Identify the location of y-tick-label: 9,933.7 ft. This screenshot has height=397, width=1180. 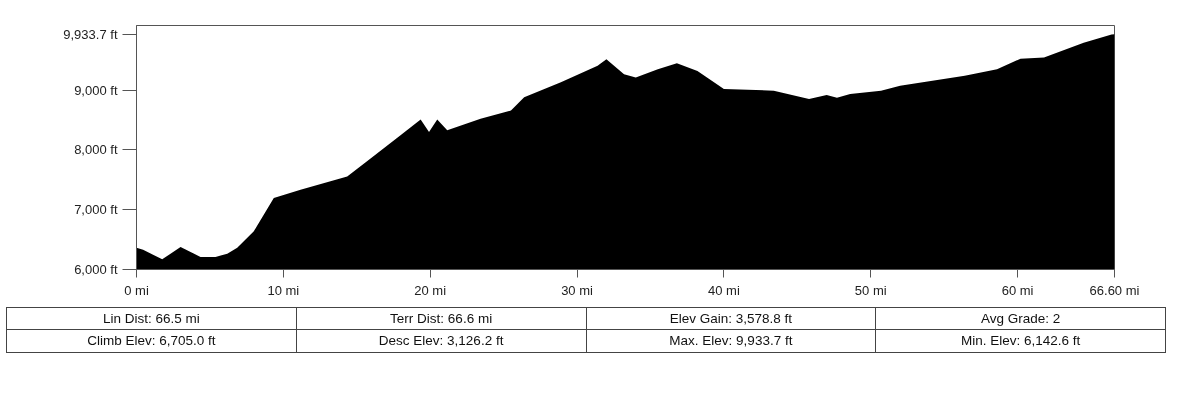
(90, 34).